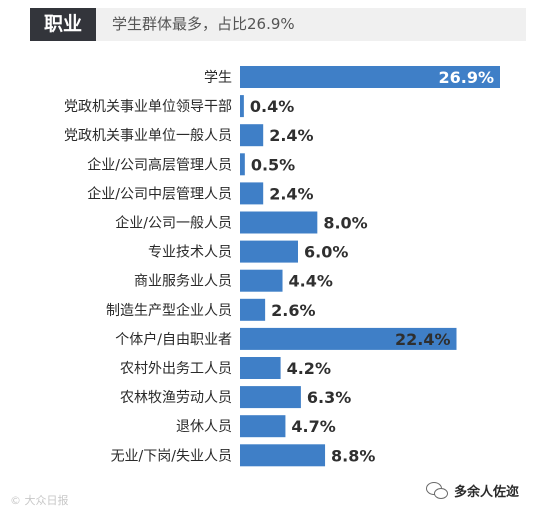 Image resolution: width=548 pixels, height=515 pixels. What do you see at coordinates (159, 164) in the screenshot?
I see `category-label: 企业/公司高层管理人员` at bounding box center [159, 164].